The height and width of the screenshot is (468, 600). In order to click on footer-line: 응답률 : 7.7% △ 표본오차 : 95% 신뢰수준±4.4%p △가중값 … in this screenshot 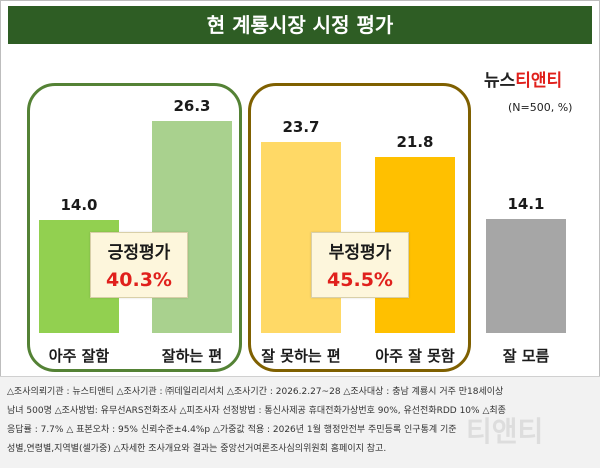, I will do `click(232, 430)`.